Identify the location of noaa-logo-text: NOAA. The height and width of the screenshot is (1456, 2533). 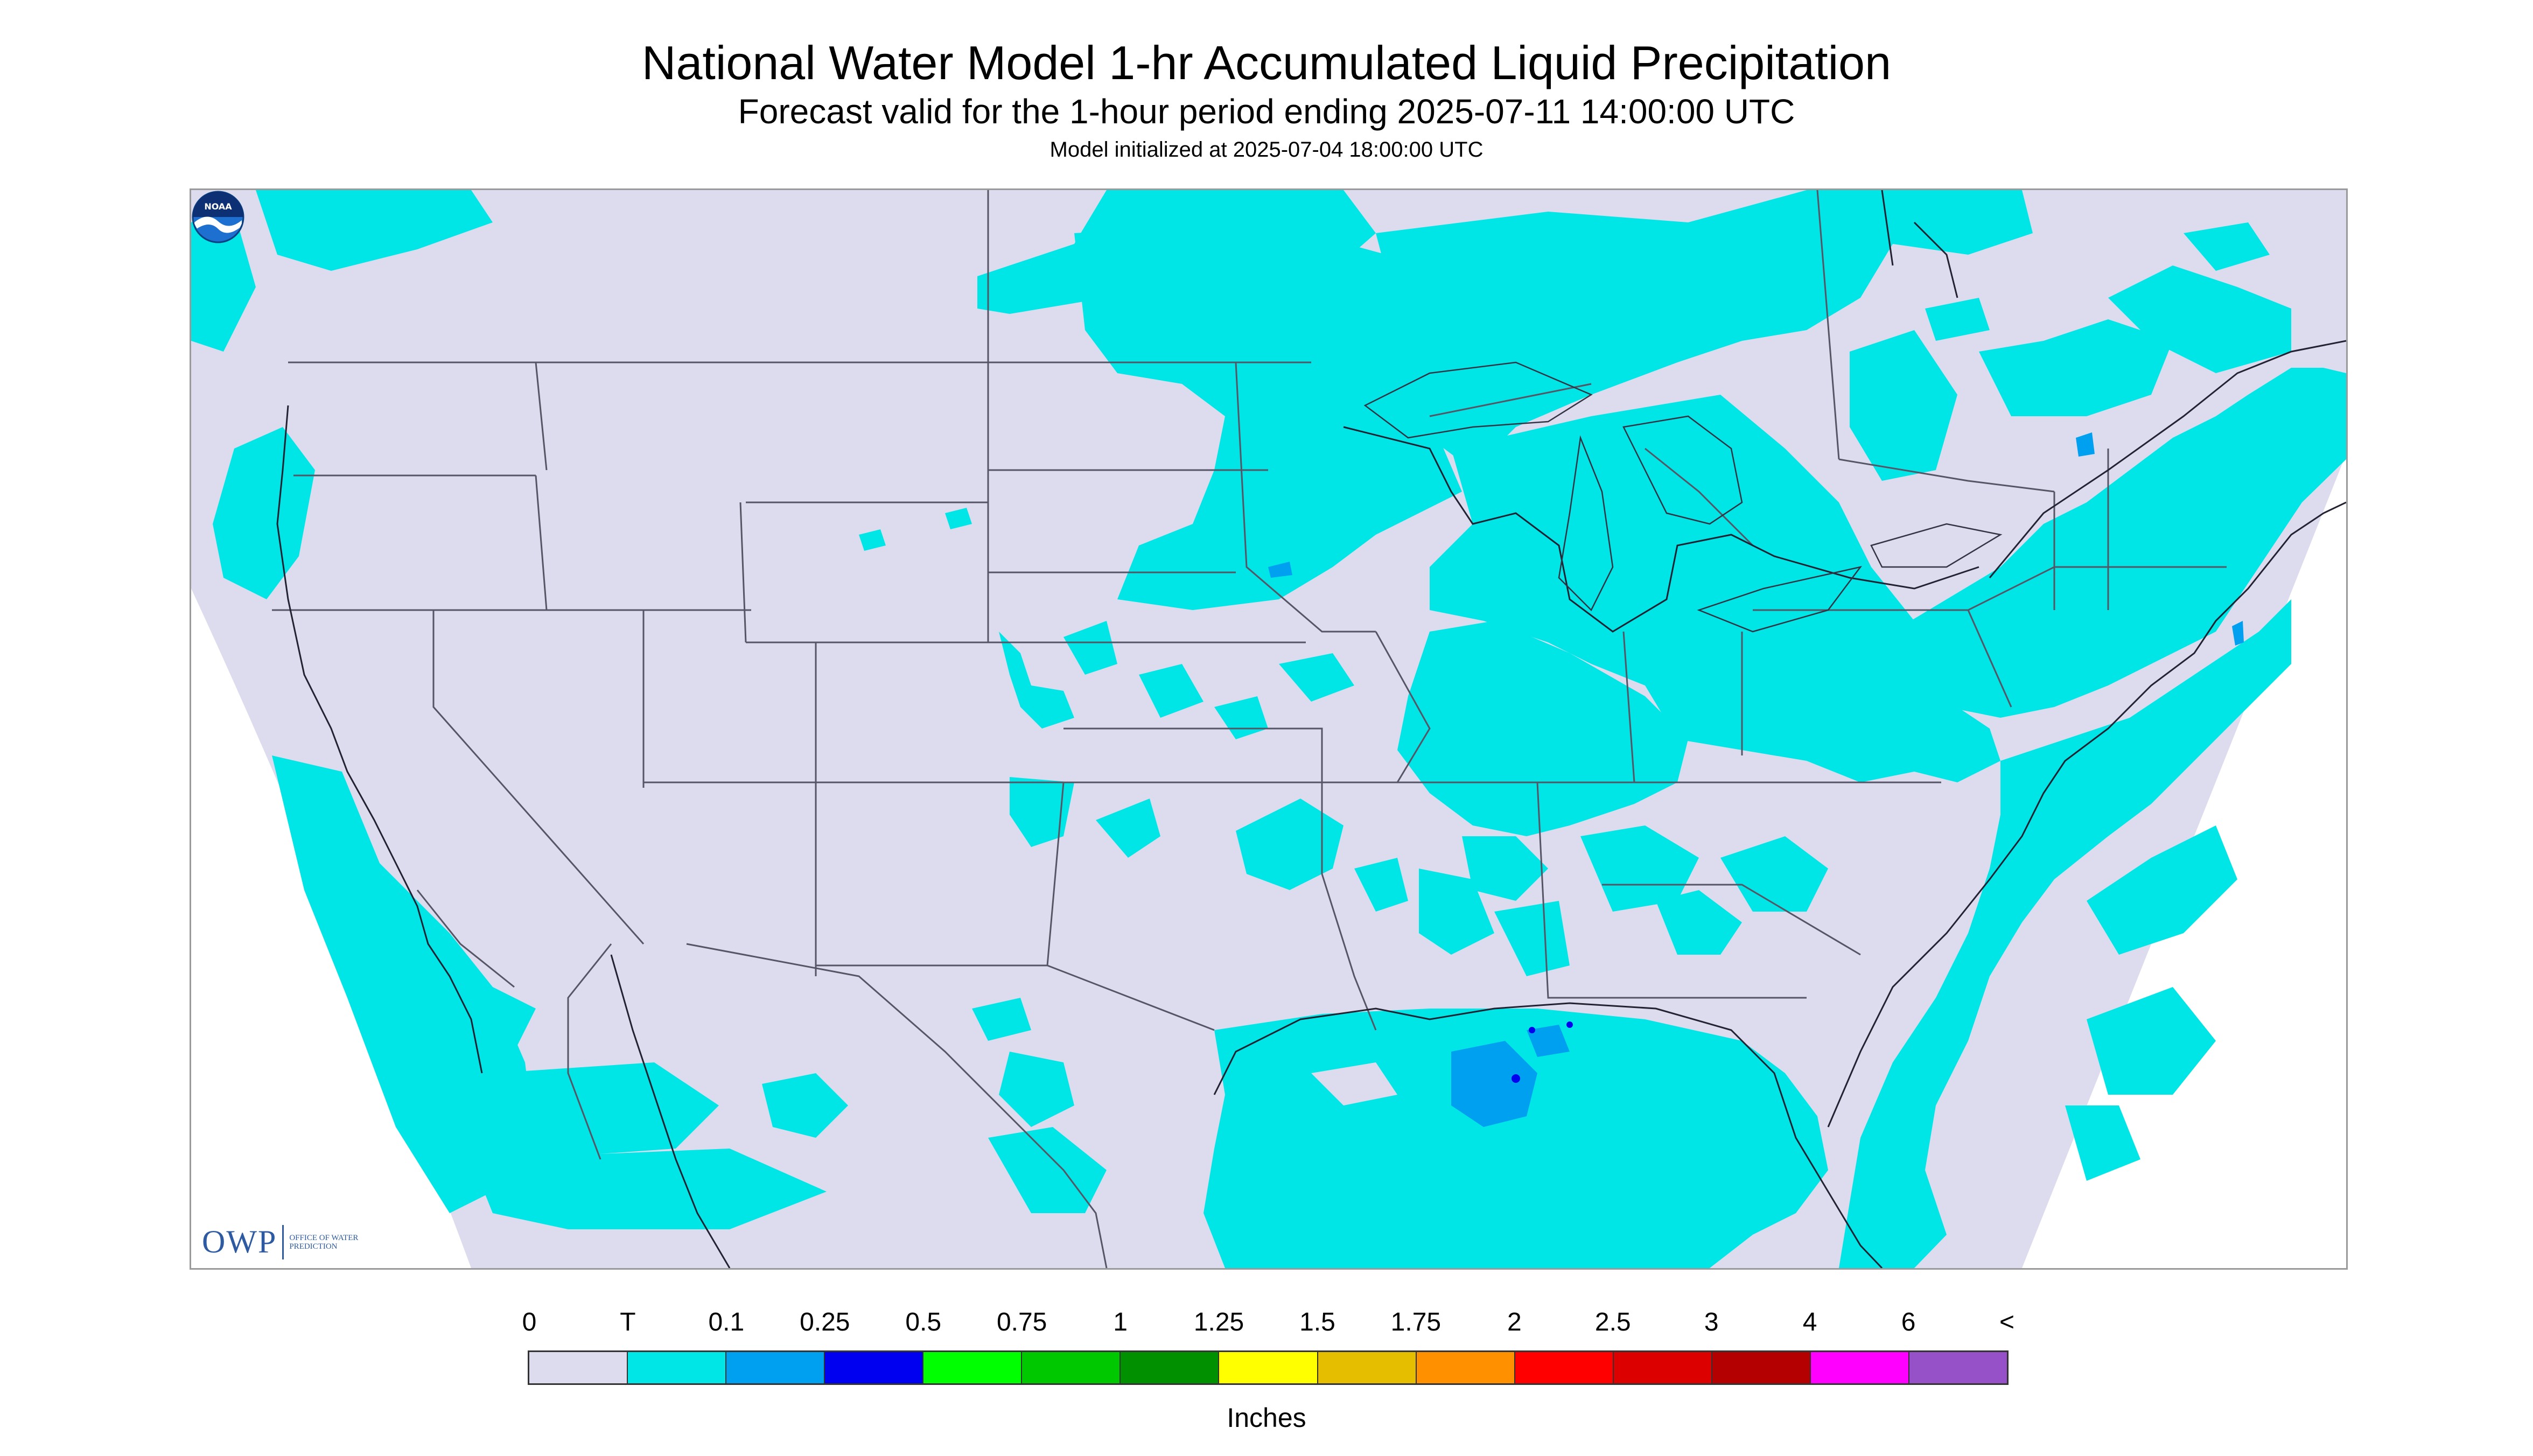
(218, 206).